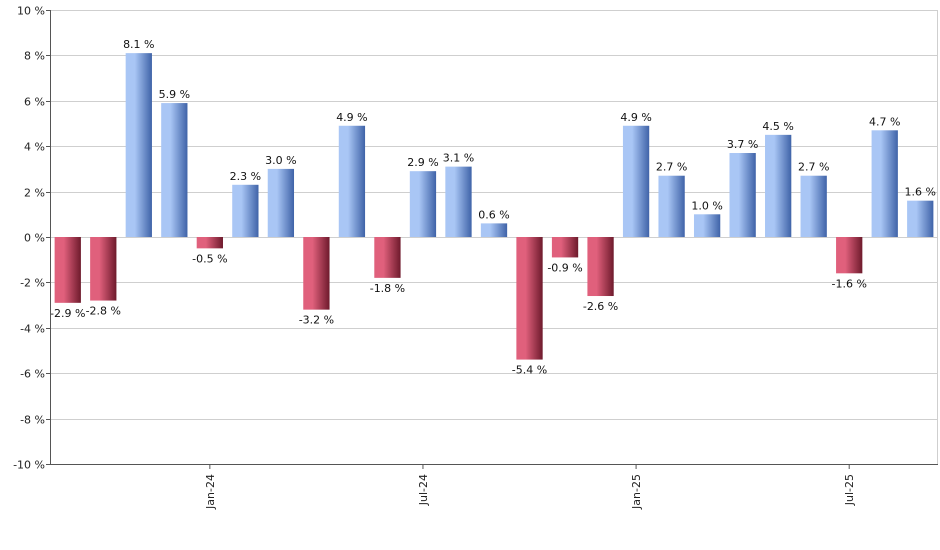  Describe the element at coordinates (103, 311) in the screenshot. I see `bar-value-label: -2.8 %` at that location.